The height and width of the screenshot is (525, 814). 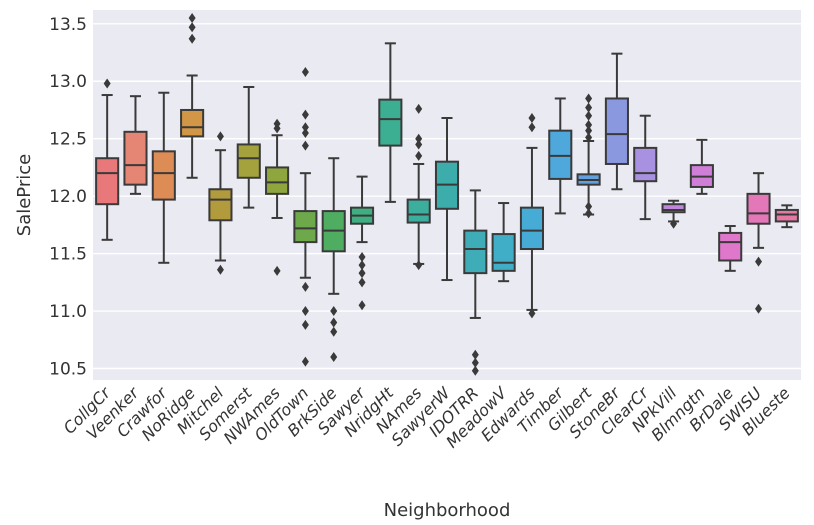 What do you see at coordinates (701, 166) in the screenshot?
I see `box-Blmngtn` at bounding box center [701, 166].